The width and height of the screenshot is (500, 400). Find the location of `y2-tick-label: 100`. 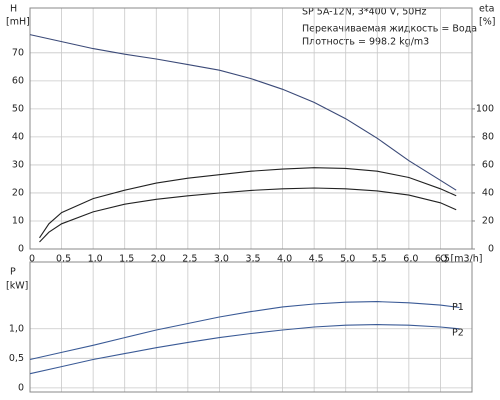

y2-tick-label: 100 is located at coordinates (485, 108).